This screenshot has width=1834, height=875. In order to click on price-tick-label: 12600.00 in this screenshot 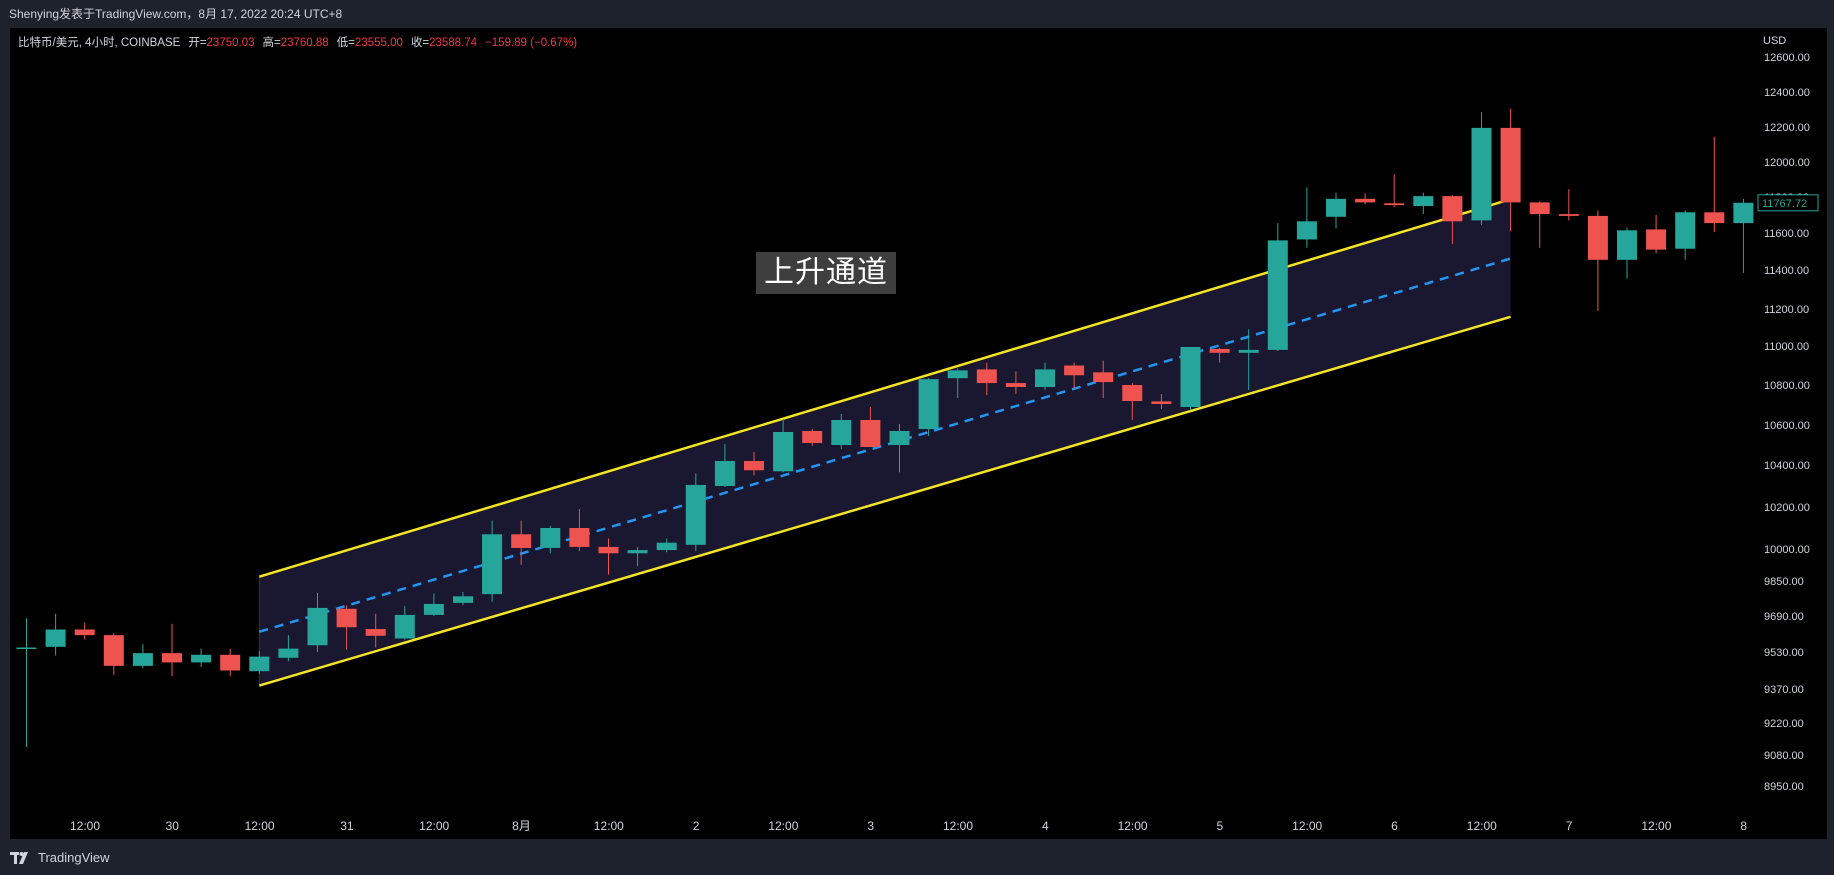, I will do `click(1787, 58)`.